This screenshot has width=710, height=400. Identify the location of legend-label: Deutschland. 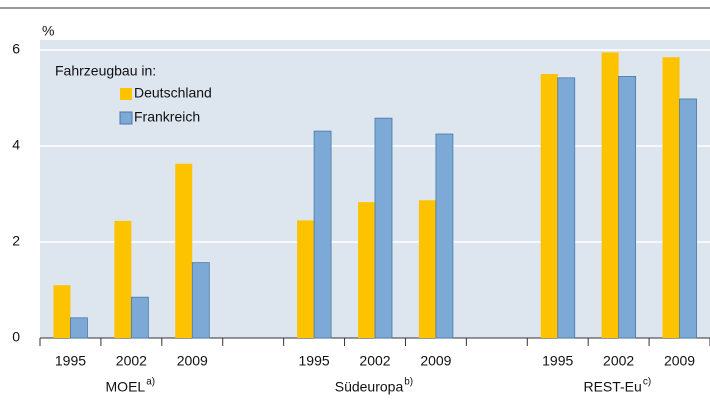
(173, 93).